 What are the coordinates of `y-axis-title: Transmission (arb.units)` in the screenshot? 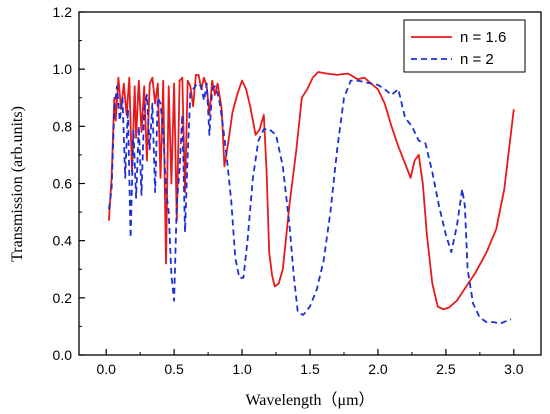 It's located at (17, 184).